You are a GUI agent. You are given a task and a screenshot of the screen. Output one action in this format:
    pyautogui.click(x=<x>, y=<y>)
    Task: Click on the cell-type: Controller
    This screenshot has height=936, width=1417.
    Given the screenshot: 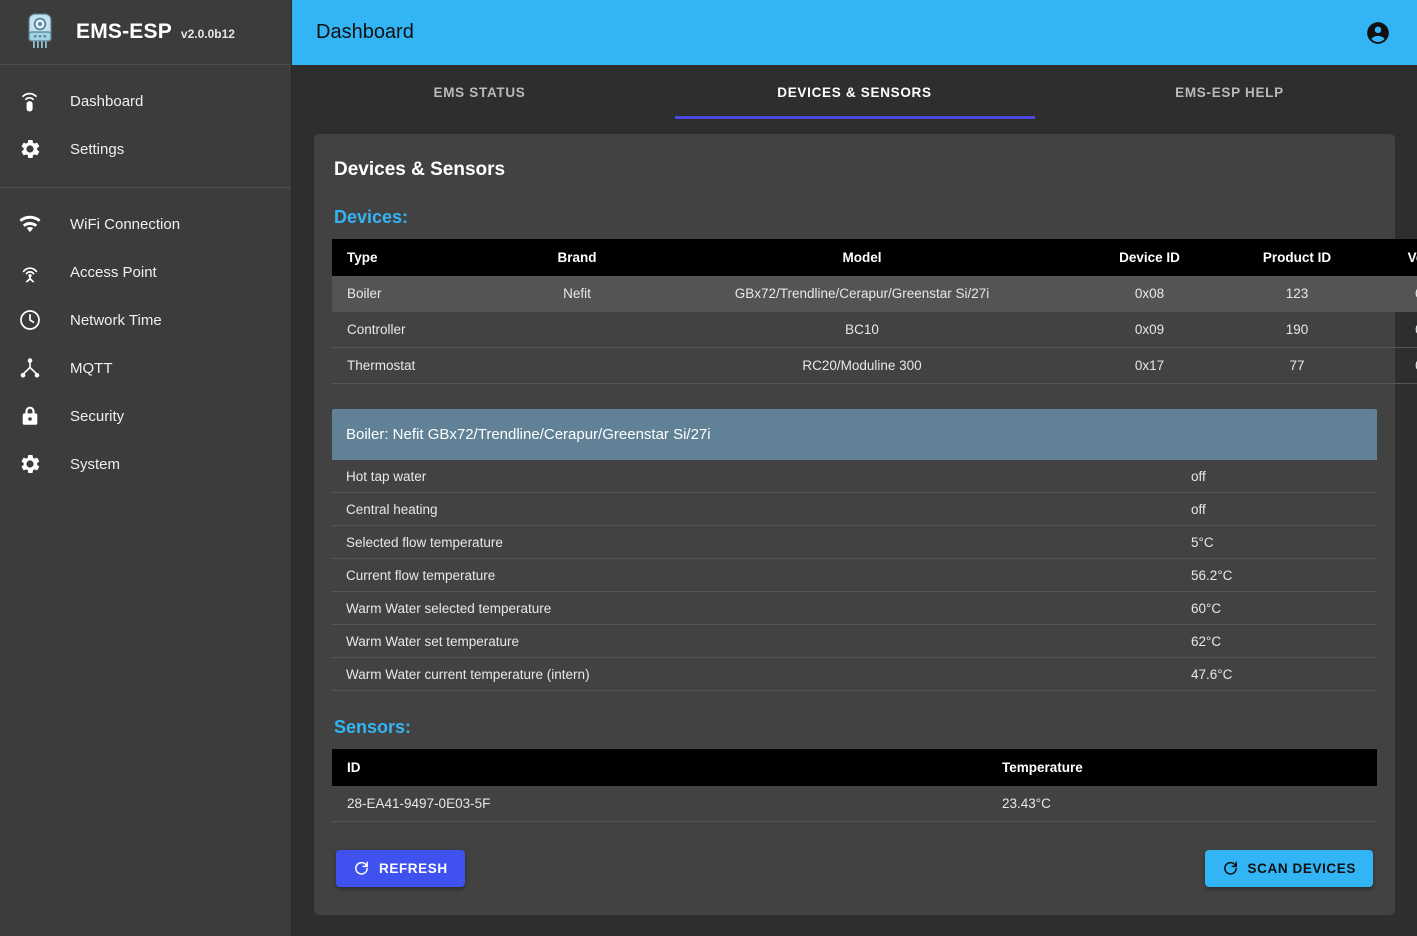 What is the action you would take?
    pyautogui.click(x=417, y=329)
    